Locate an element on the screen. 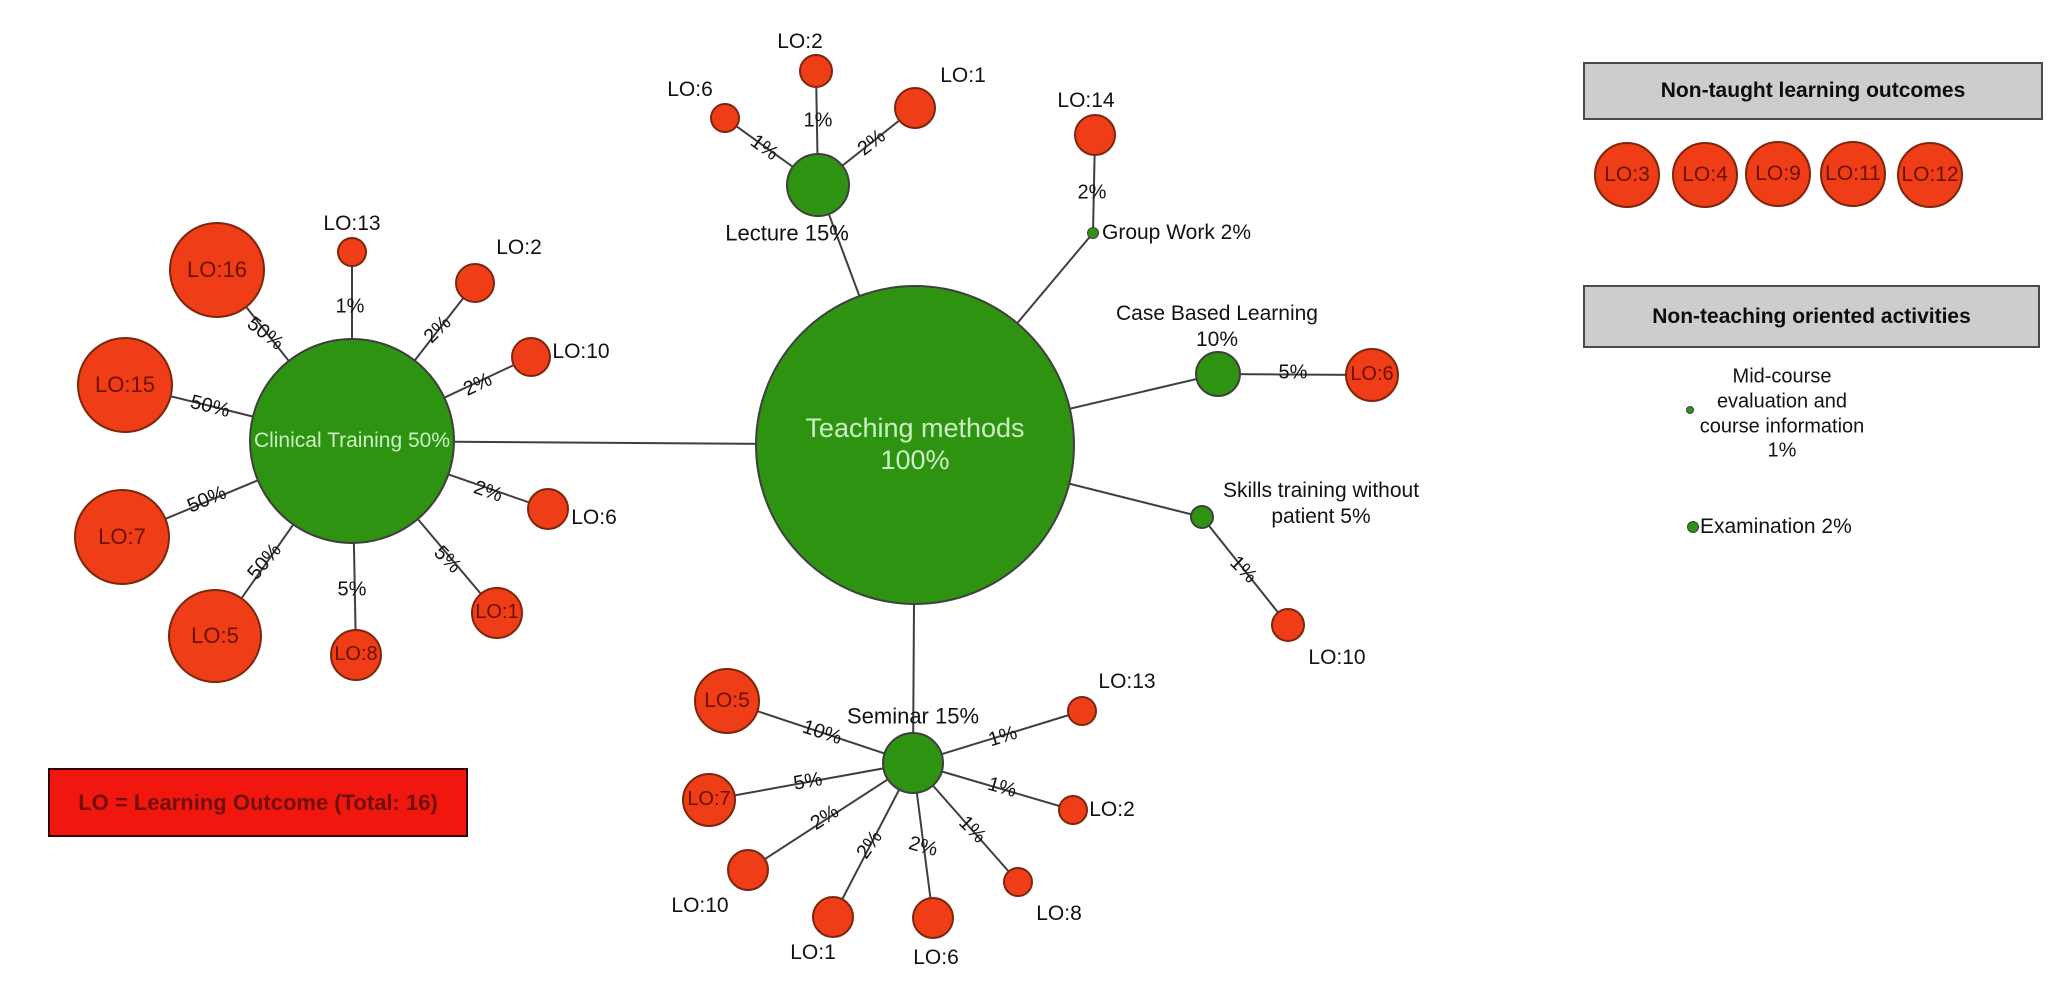 This screenshot has width=2059, height=1001. node-cl_lo8: LO:8 is located at coordinates (356, 655).